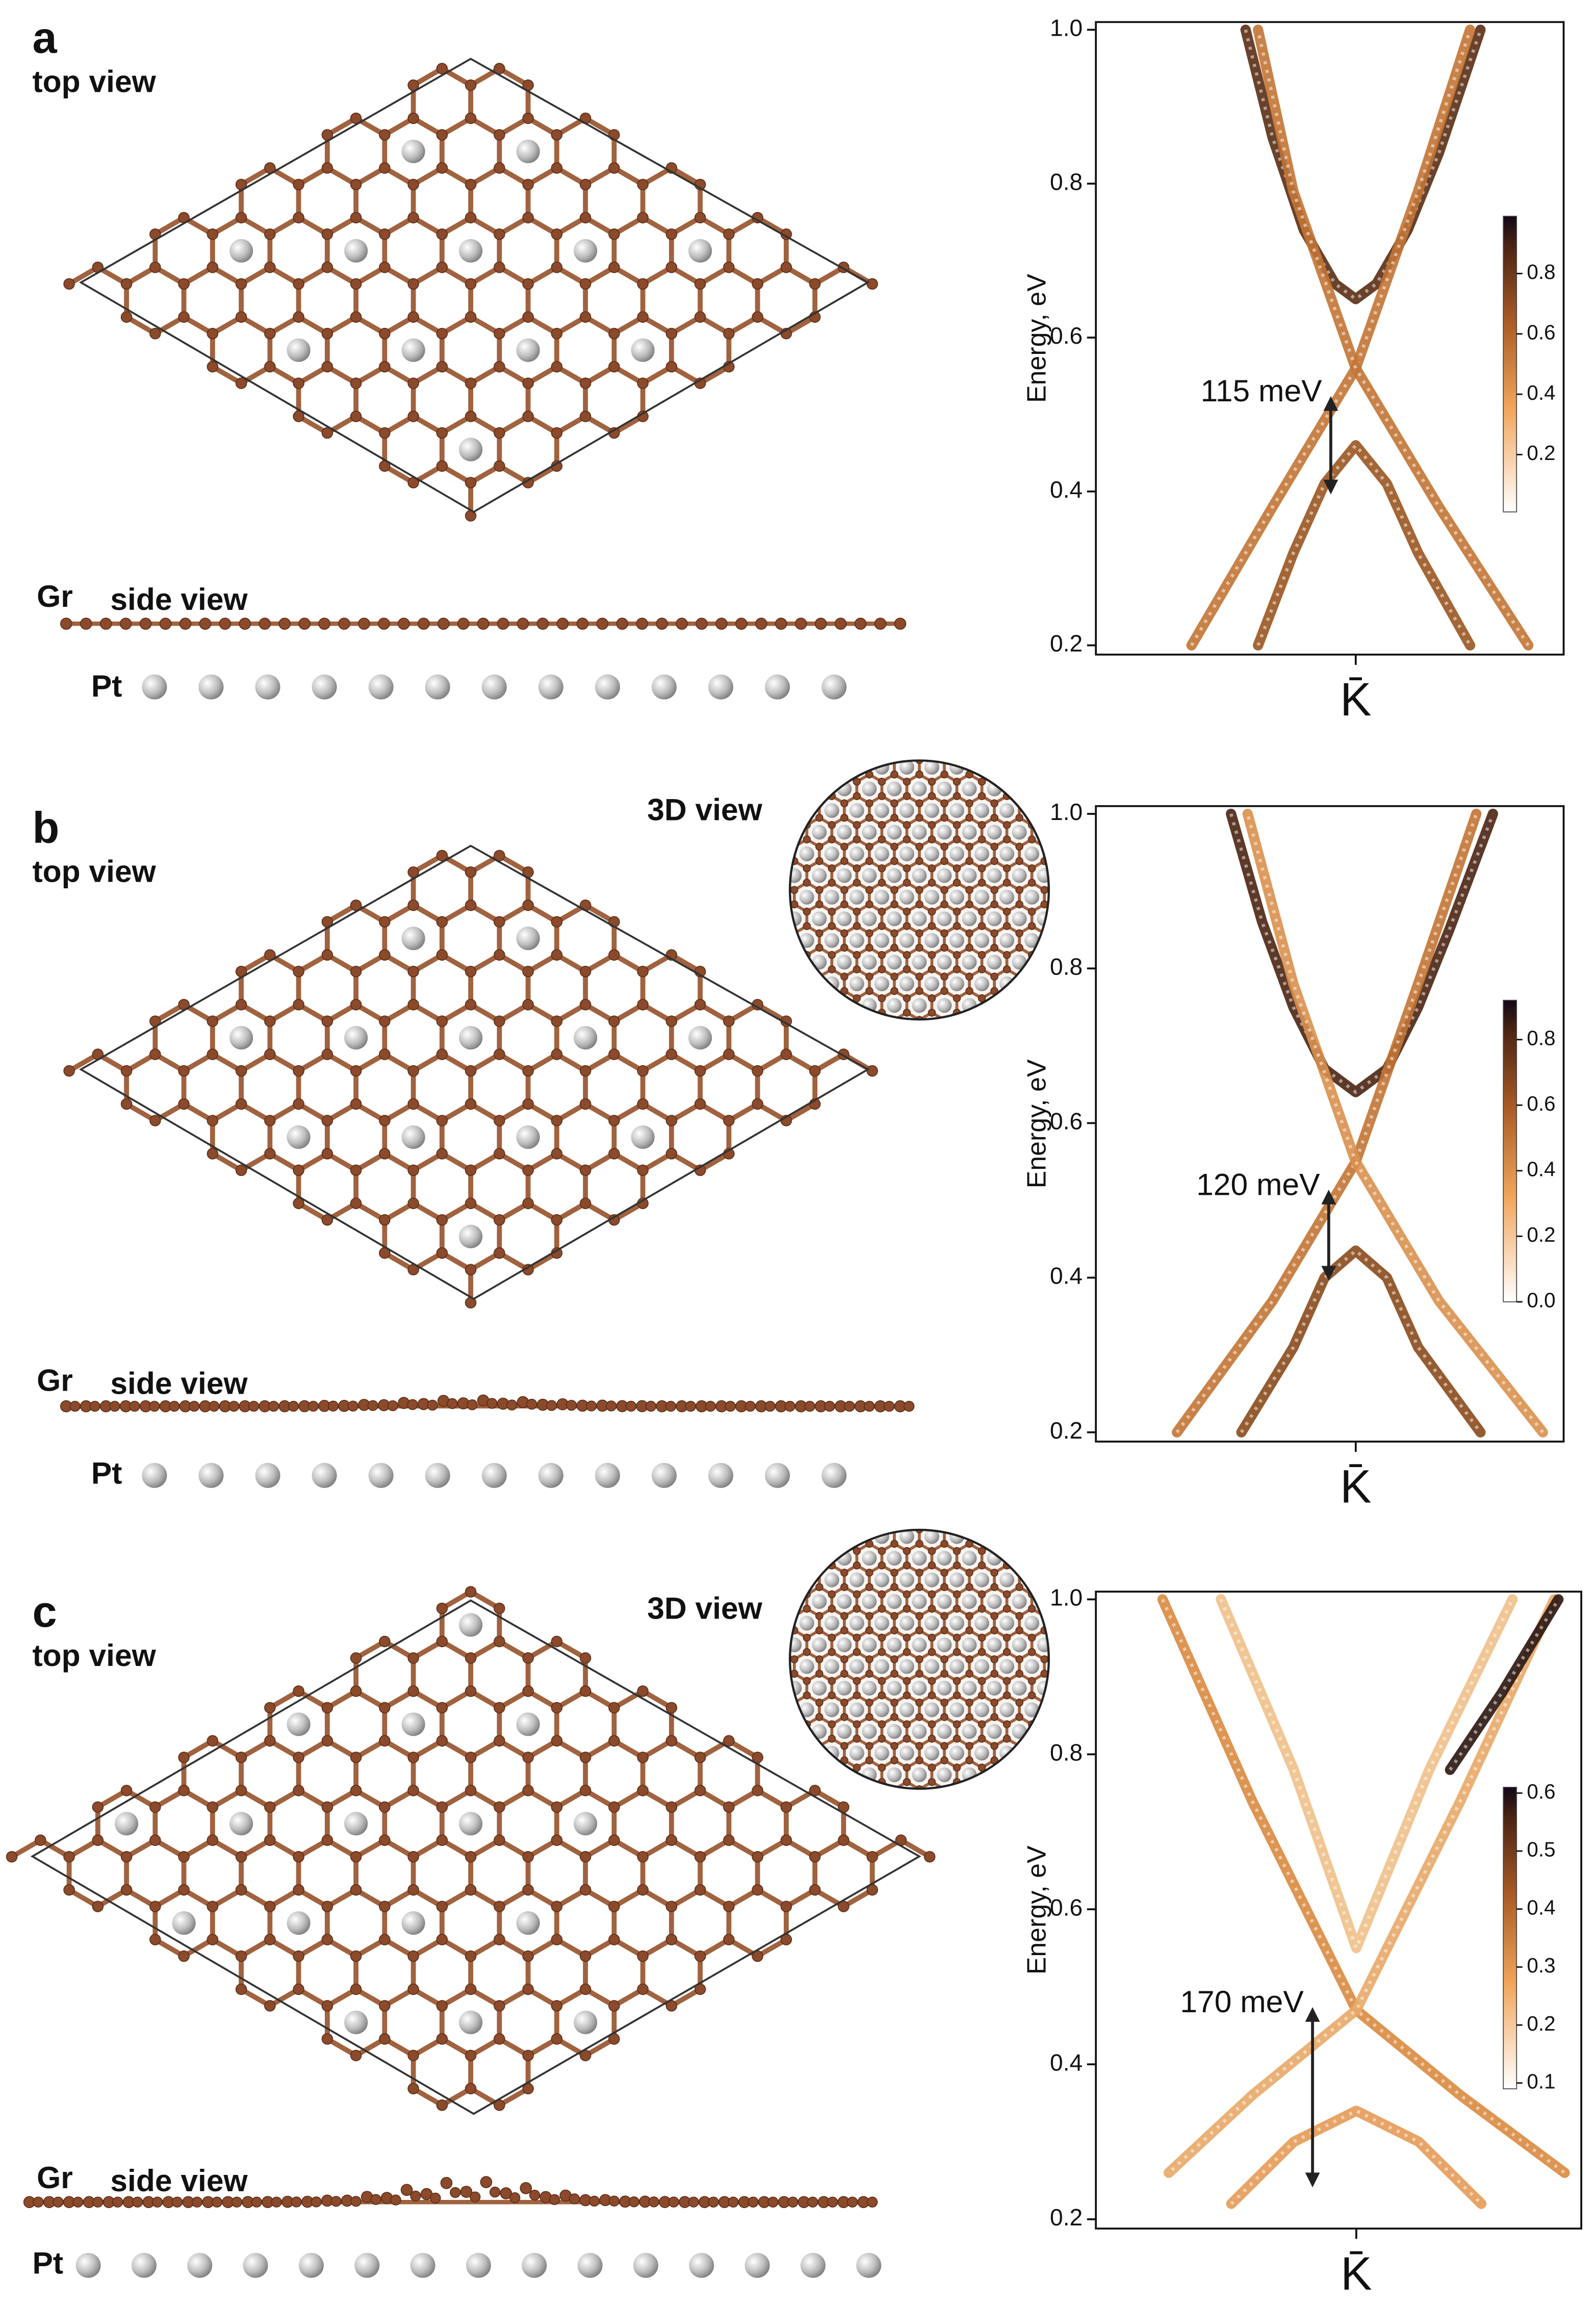 The width and height of the screenshot is (1596, 2308). What do you see at coordinates (179, 2181) in the screenshot?
I see `side-view-label: side view` at bounding box center [179, 2181].